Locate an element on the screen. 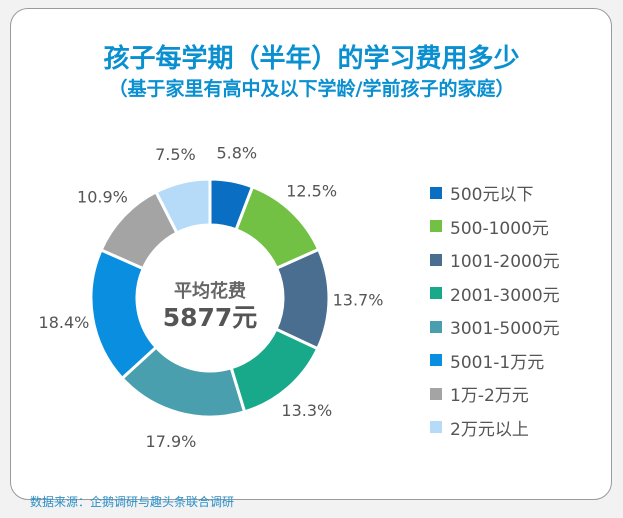 This screenshot has height=518, width=623. legend-item: 1001-2000元 is located at coordinates (495, 260).